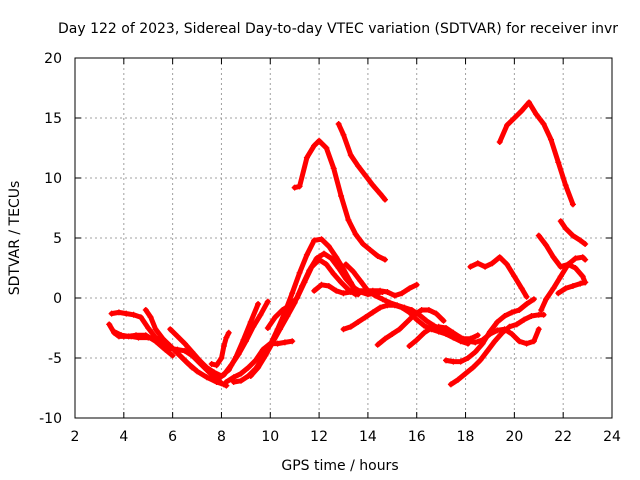 The image size is (640, 480). Describe the element at coordinates (15, 238) in the screenshot. I see `y-axis-label: SDTVAR / TECUs` at that location.